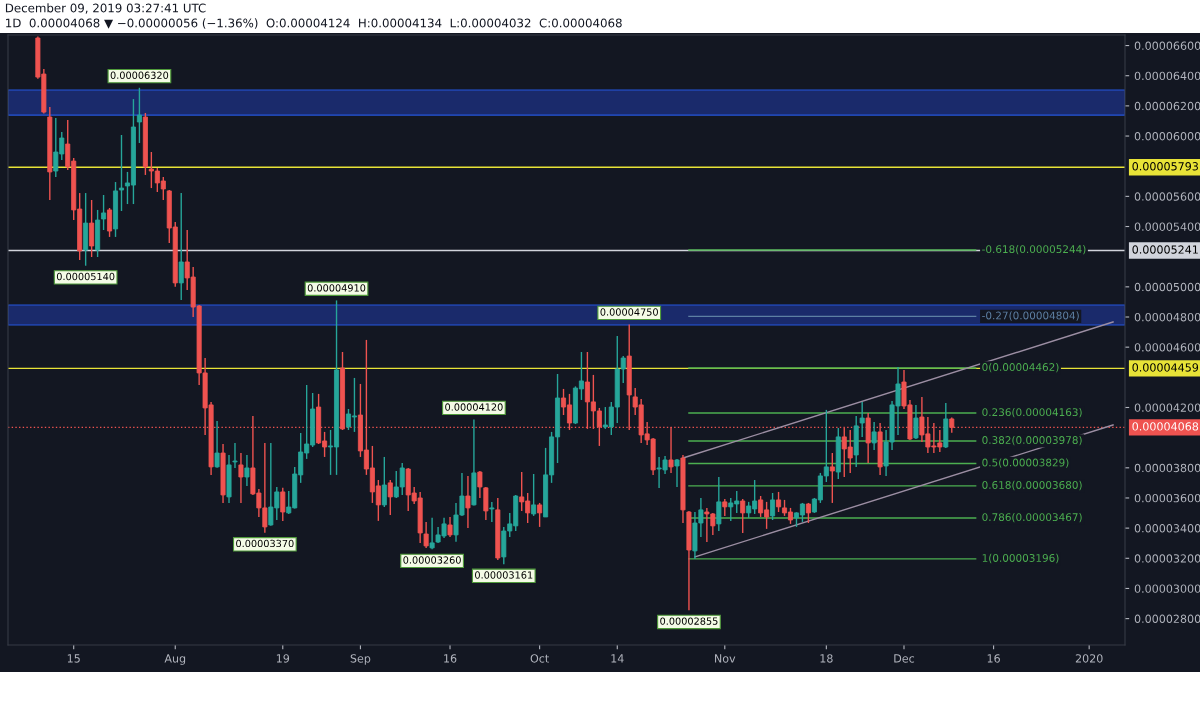 The height and width of the screenshot is (704, 1200). Describe the element at coordinates (539, 658) in the screenshot. I see `x-tick-label: Oct` at that location.